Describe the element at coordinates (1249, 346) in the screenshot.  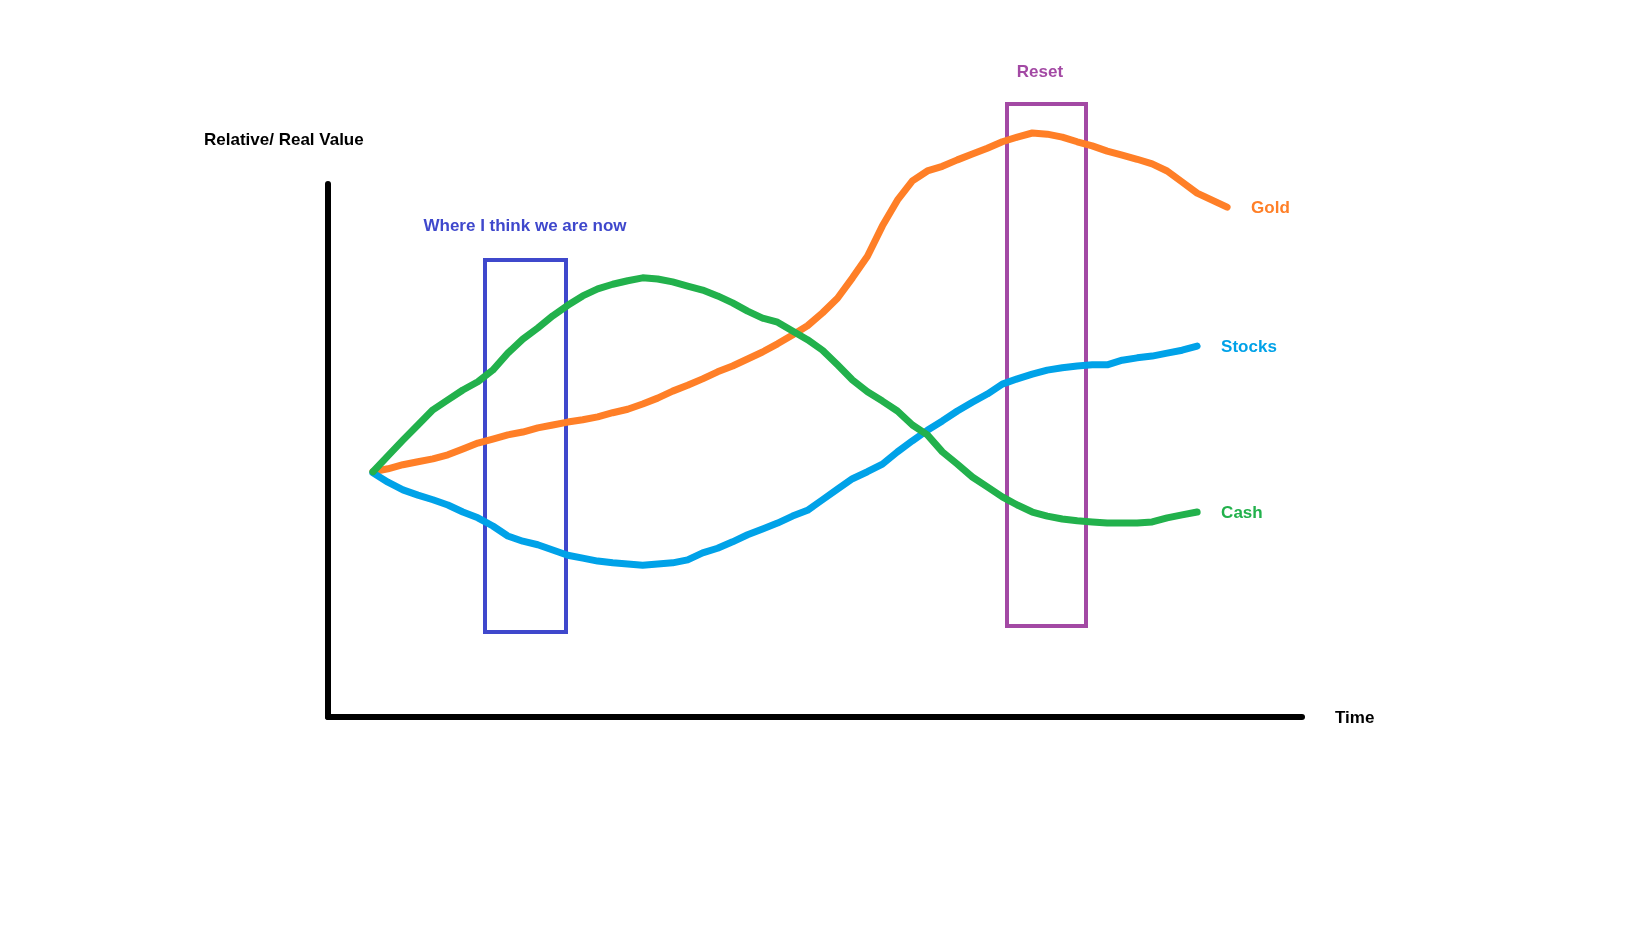
I see `series-label: Stocks` at that location.